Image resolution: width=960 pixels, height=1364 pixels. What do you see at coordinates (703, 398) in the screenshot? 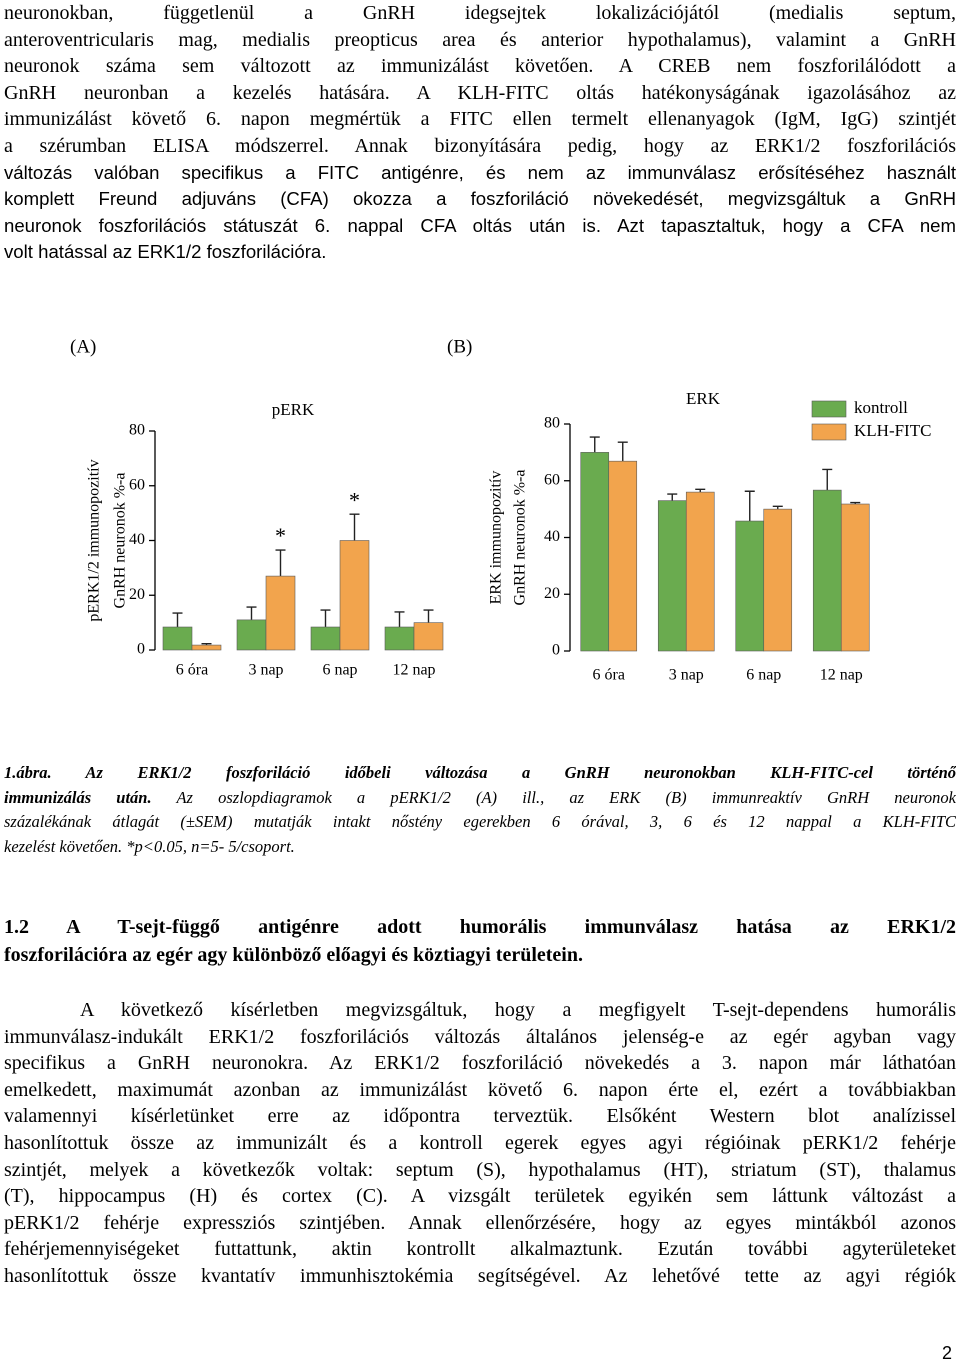
I see `chart-title: ERK` at bounding box center [703, 398].